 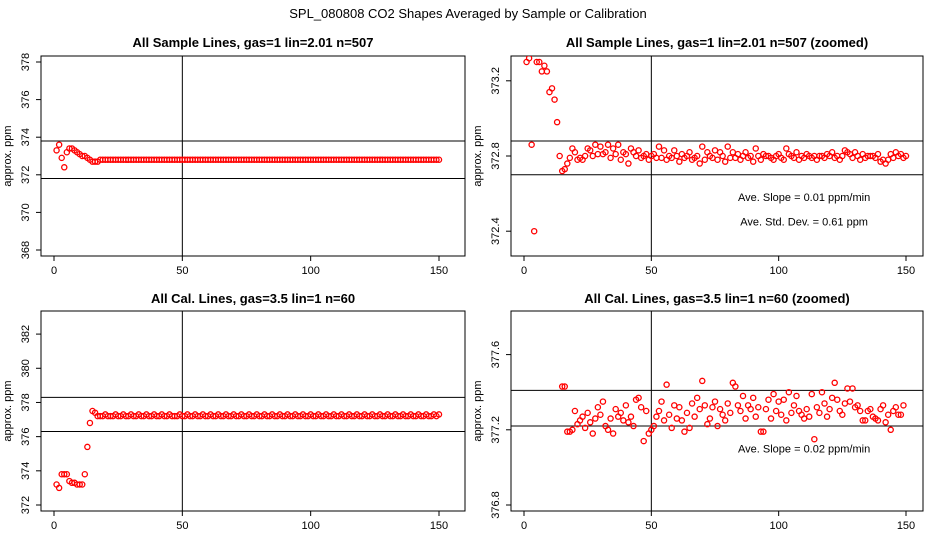 I want to click on y-tick-label: 377.6, so click(x=496, y=355).